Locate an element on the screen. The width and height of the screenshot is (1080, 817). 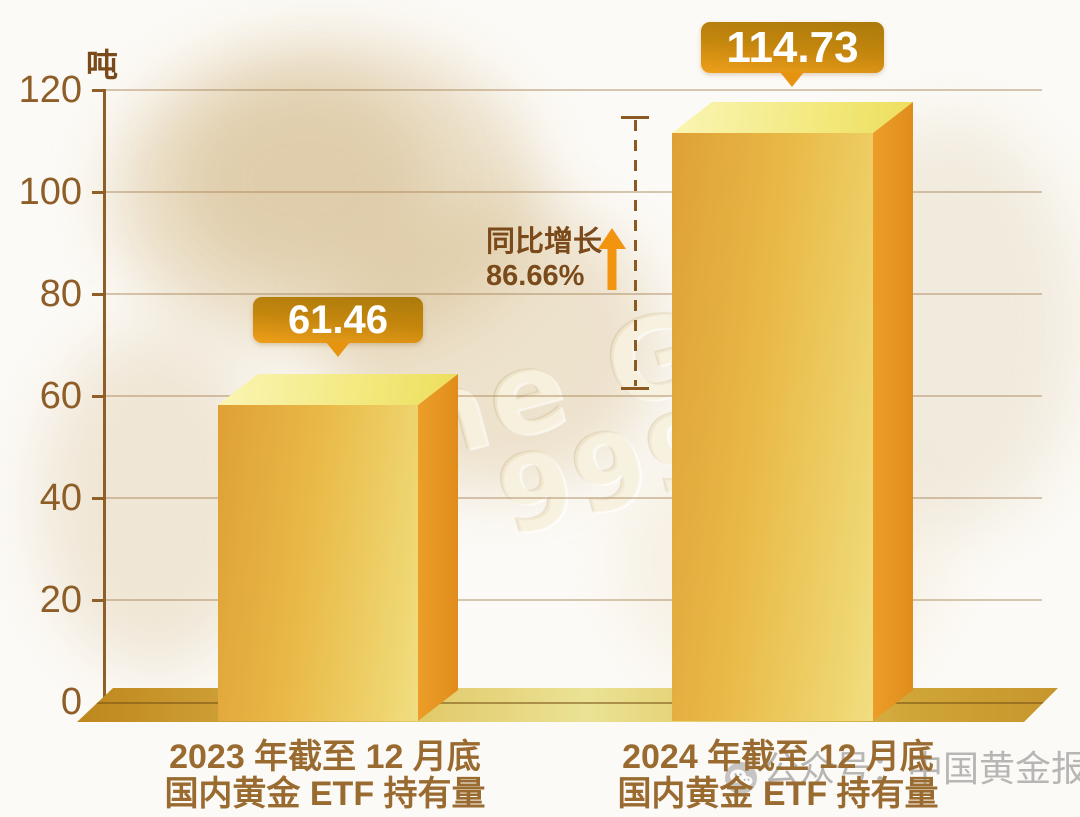
dashed-cap-top is located at coordinates (635, 117).